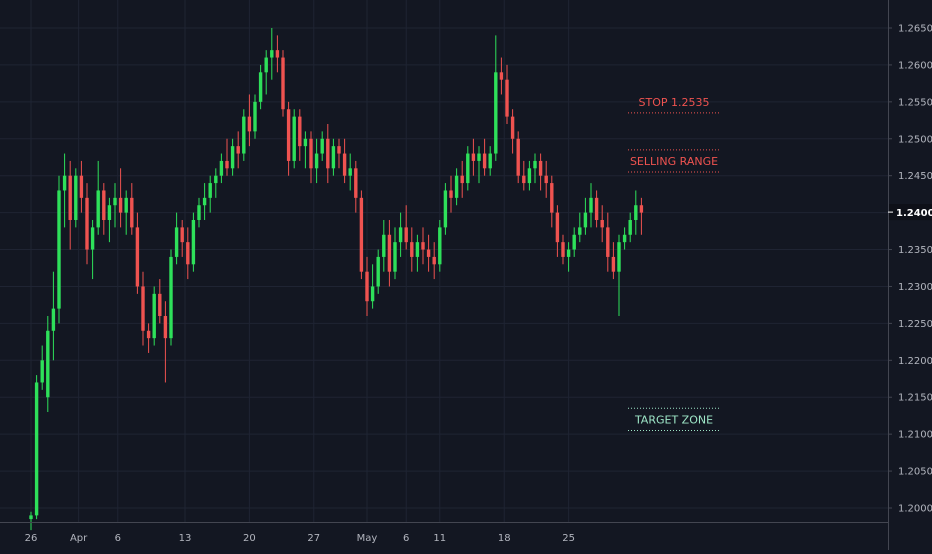 This screenshot has width=932, height=554. Describe the element at coordinates (674, 161) in the screenshot. I see `annotation-selling-range: SELLING RANGE` at that location.